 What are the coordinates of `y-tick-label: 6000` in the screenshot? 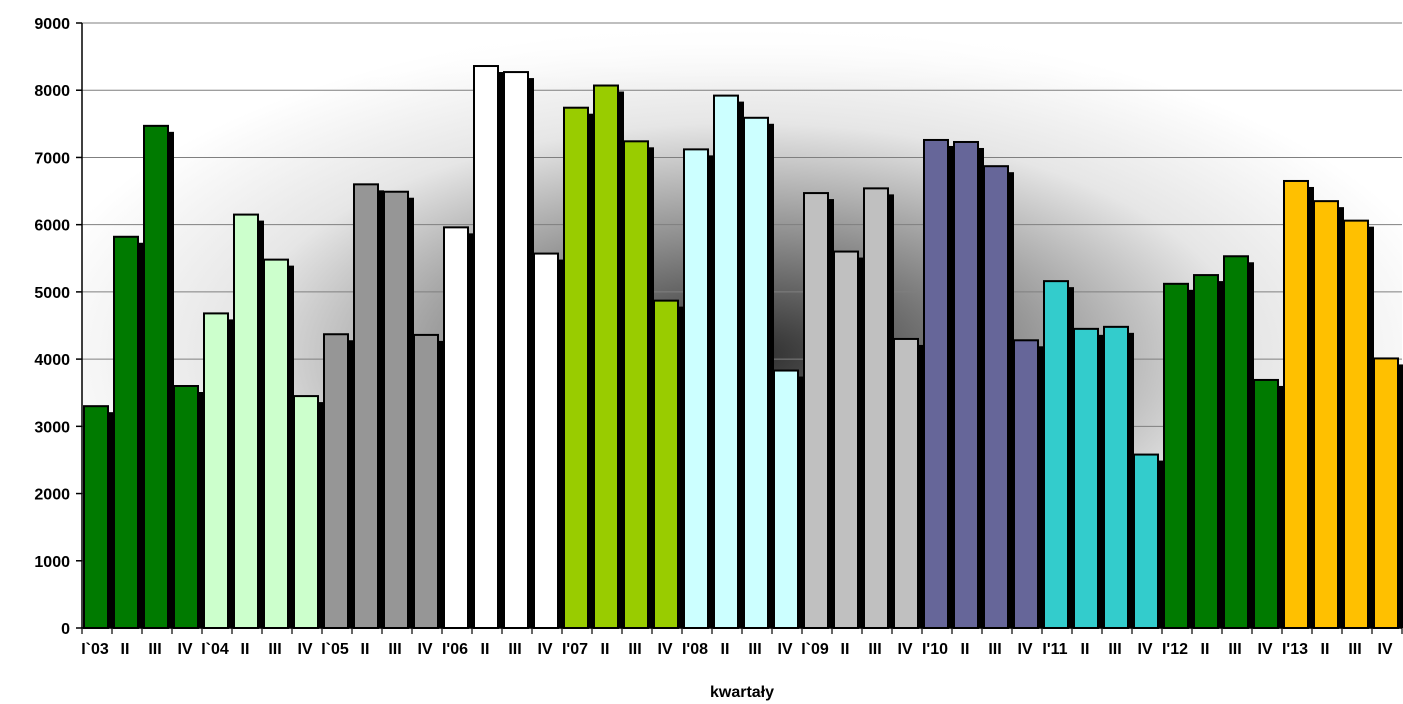 It's located at (52, 226).